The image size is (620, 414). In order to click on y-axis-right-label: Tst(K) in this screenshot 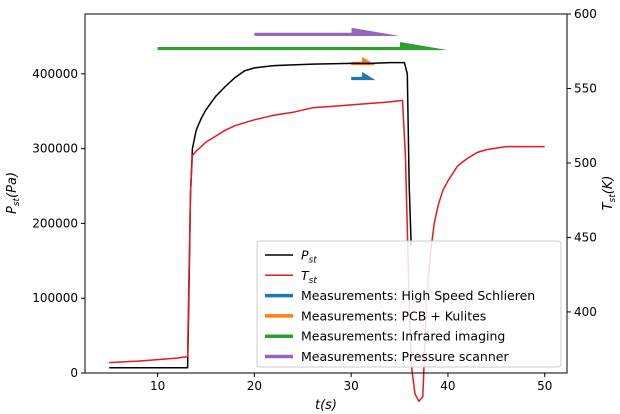, I will do `click(609, 193)`.